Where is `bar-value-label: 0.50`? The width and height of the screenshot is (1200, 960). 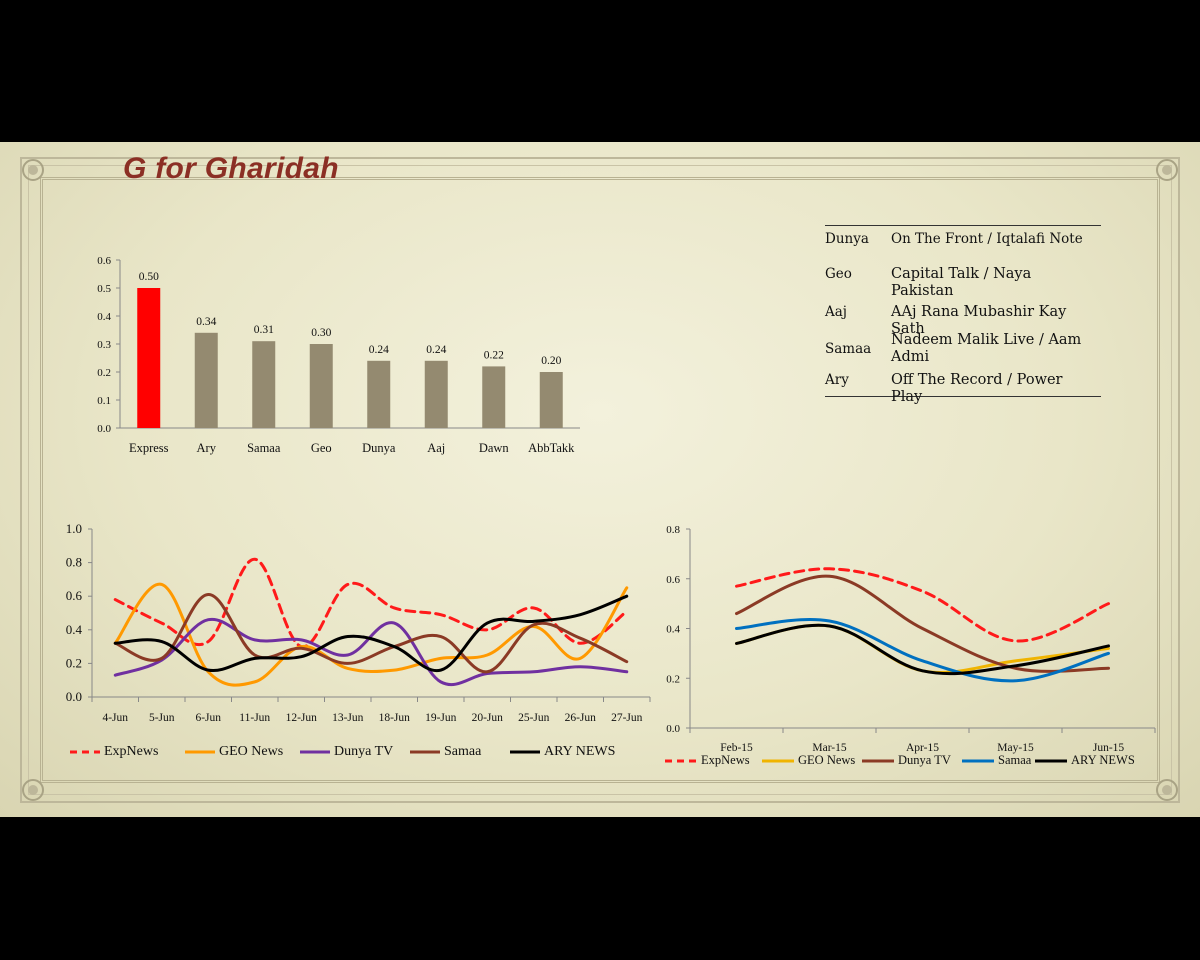
bar-value-label: 0.50 is located at coordinates (149, 277).